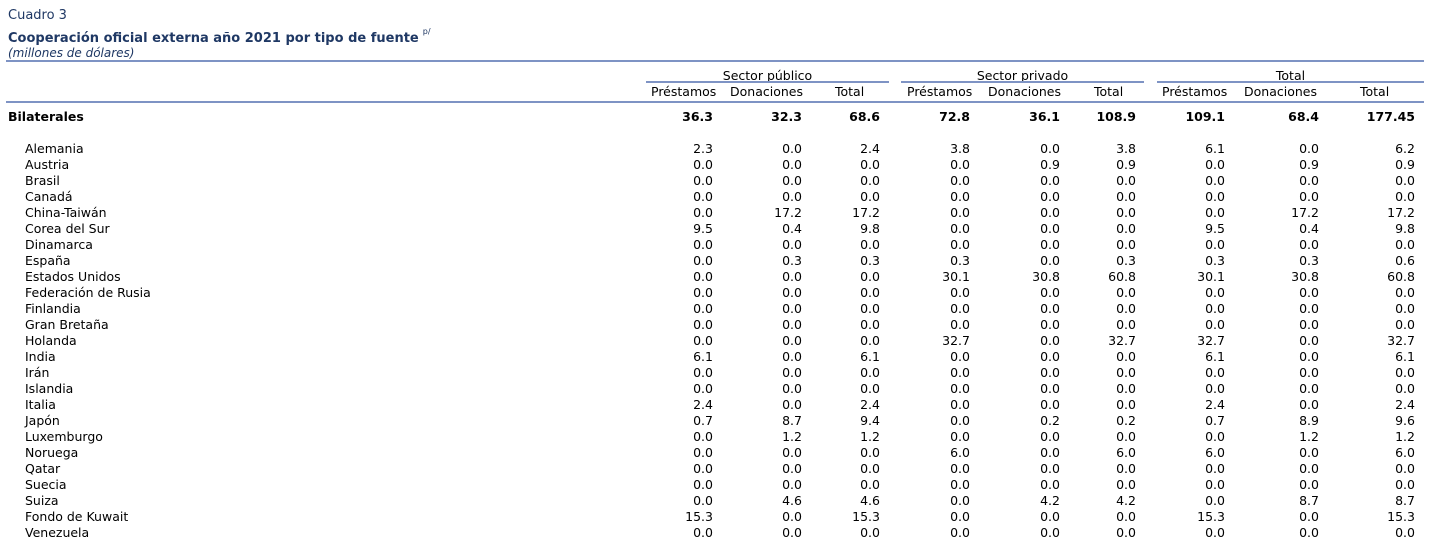  What do you see at coordinates (67, 324) in the screenshot?
I see `row-label: Gran Bretaña` at bounding box center [67, 324].